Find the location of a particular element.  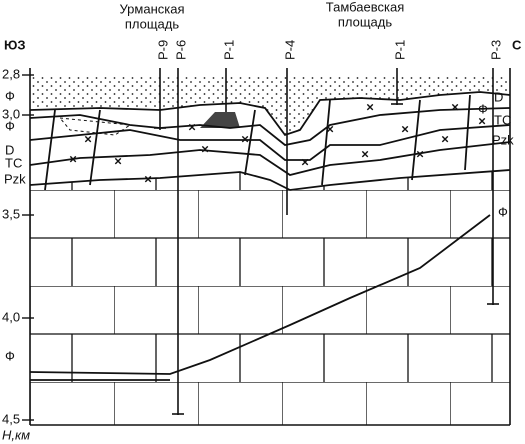

depth-label: 4,5 is located at coordinates (11, 418).